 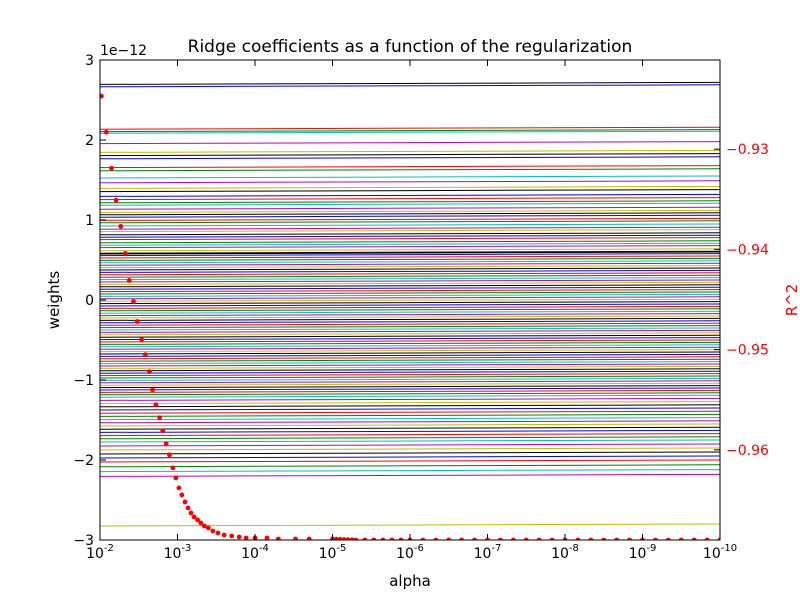 I want to click on y-tick-label: −3, so click(x=83, y=541).